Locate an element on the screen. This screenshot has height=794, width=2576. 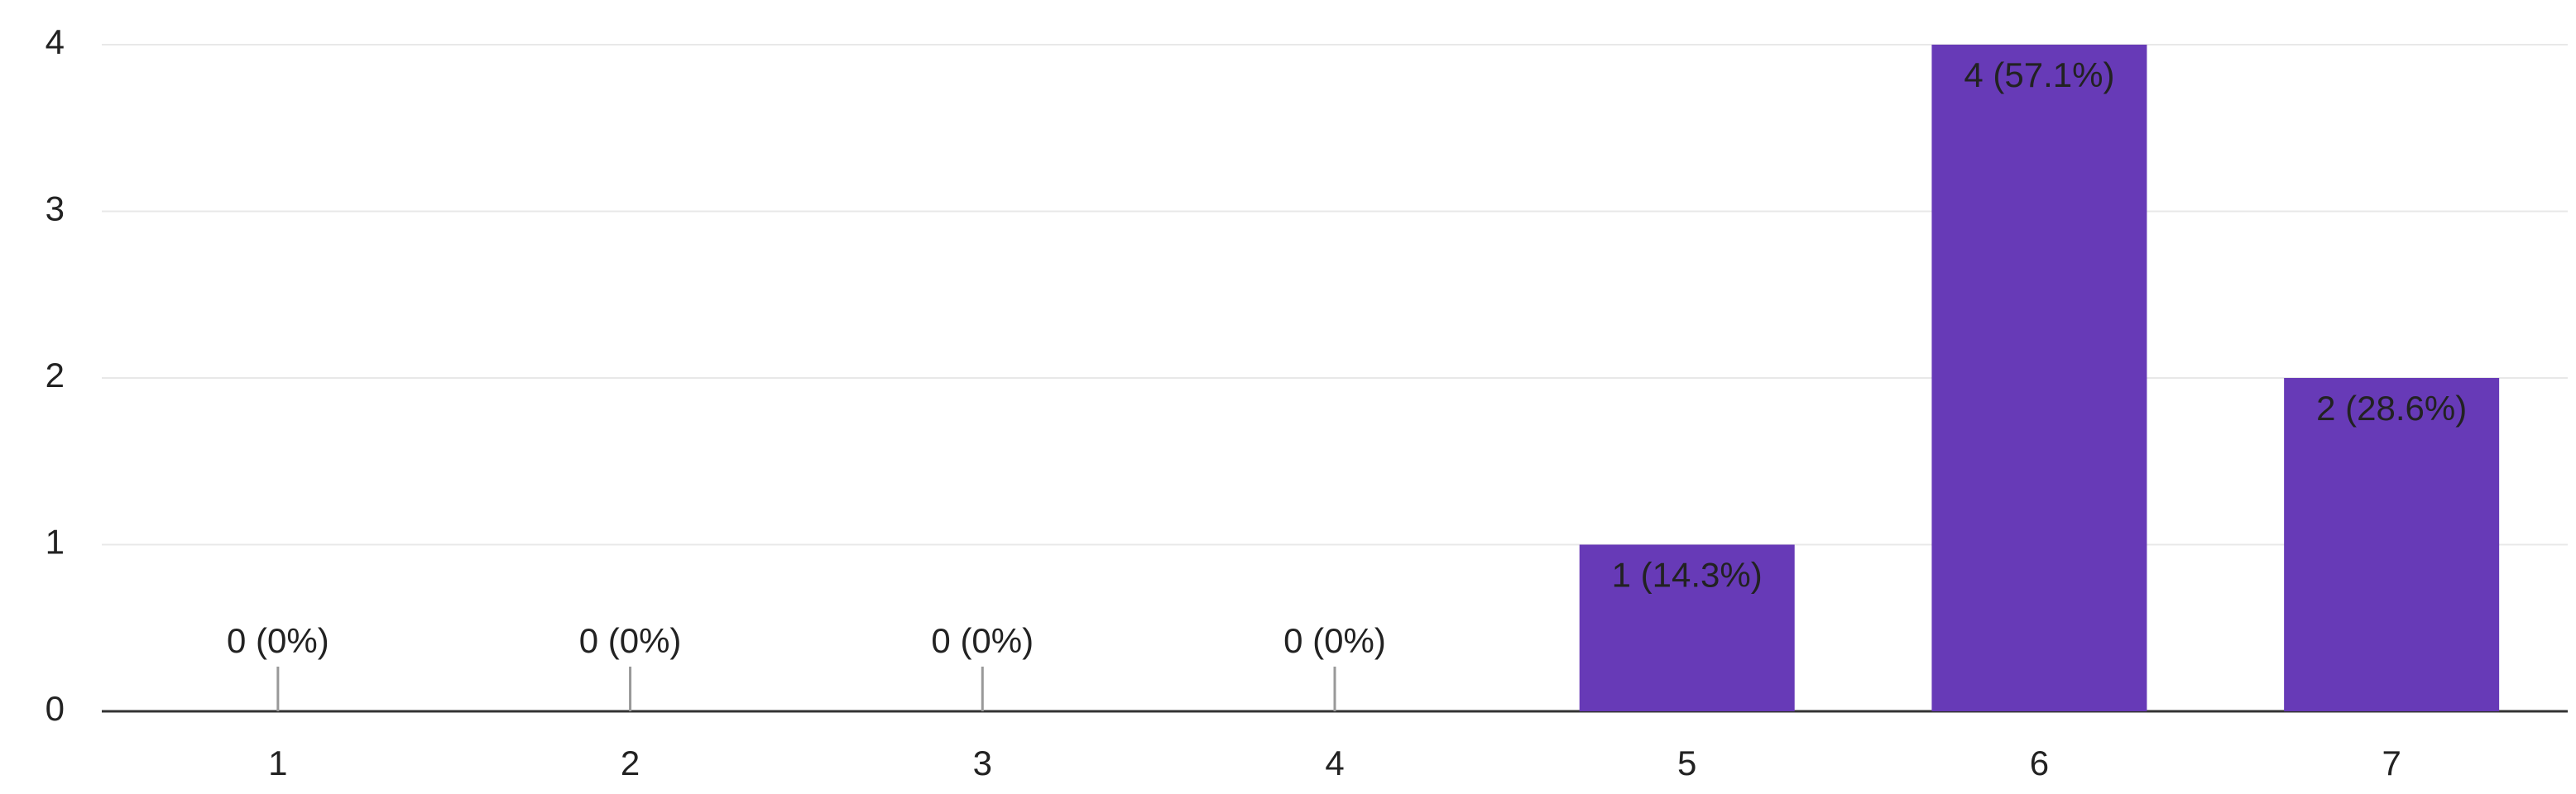
x-tick-label: 2 is located at coordinates (631, 763).